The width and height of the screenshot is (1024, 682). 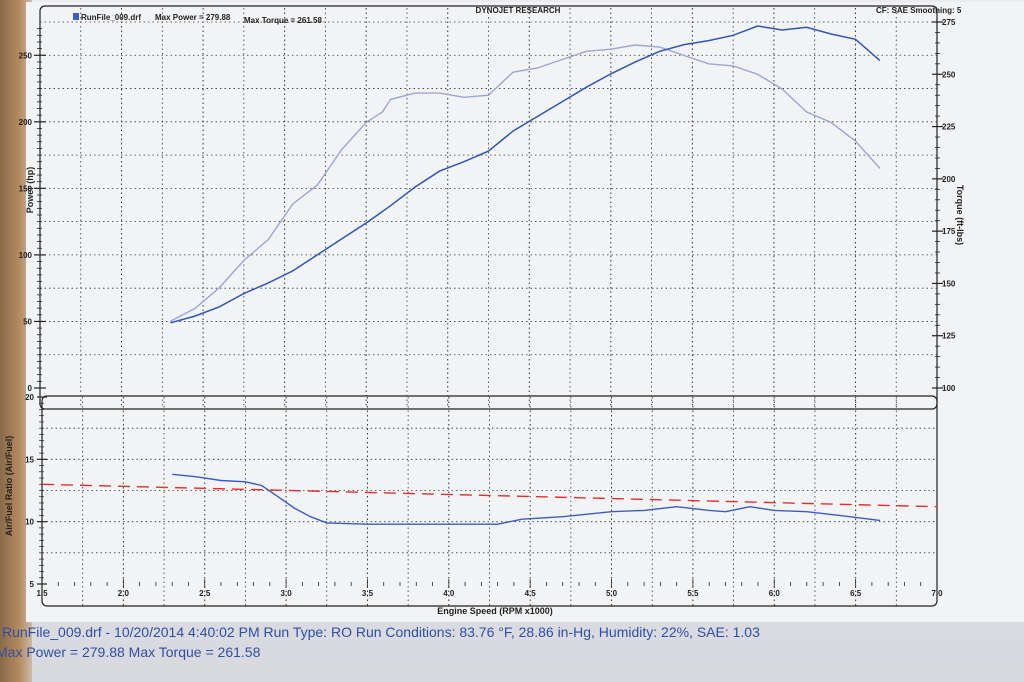 What do you see at coordinates (9, 486) in the screenshot?
I see `y-axis-title-afr: Air/Fuel Ratio (Air/Fuel)` at bounding box center [9, 486].